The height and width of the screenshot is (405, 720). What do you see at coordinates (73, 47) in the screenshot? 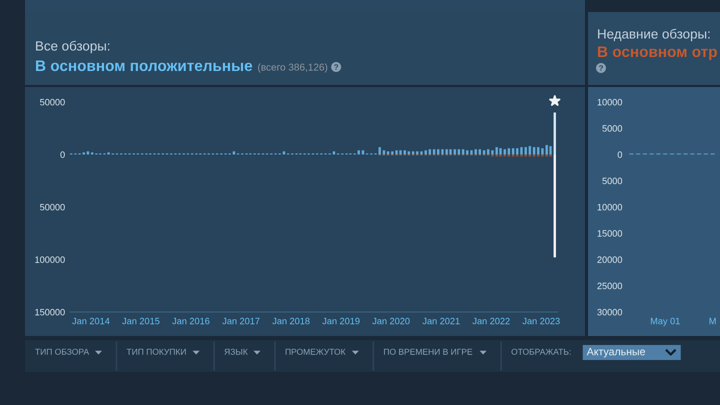
I see `chart-title: Все обзоры:` at bounding box center [73, 47].